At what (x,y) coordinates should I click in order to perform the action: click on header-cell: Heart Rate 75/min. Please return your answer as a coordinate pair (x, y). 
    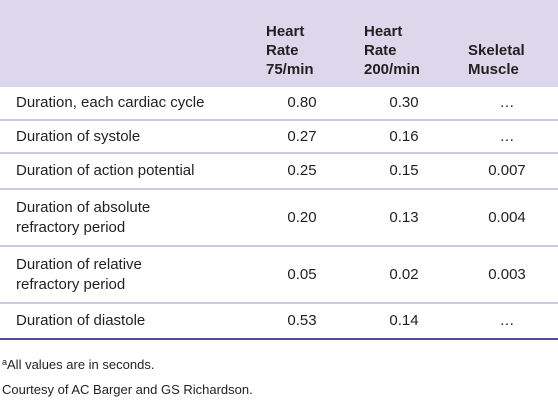
    Looking at the image, I should click on (302, 43).